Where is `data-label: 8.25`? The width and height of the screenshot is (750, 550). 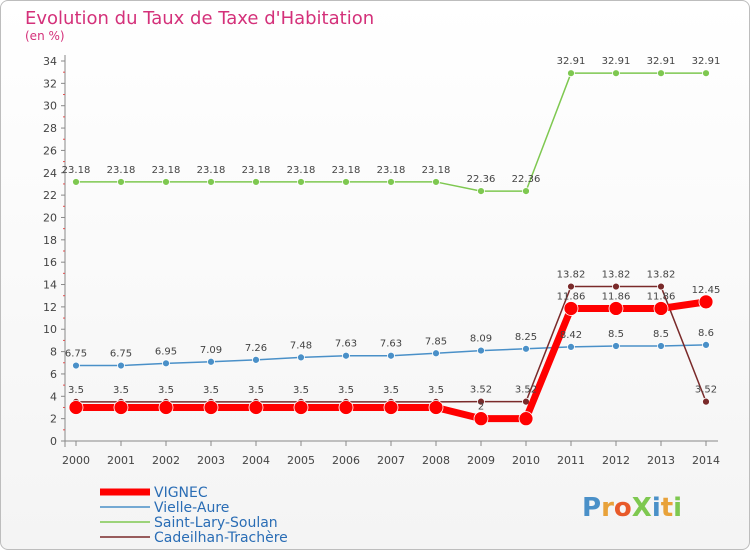 data-label: 8.25 is located at coordinates (526, 337).